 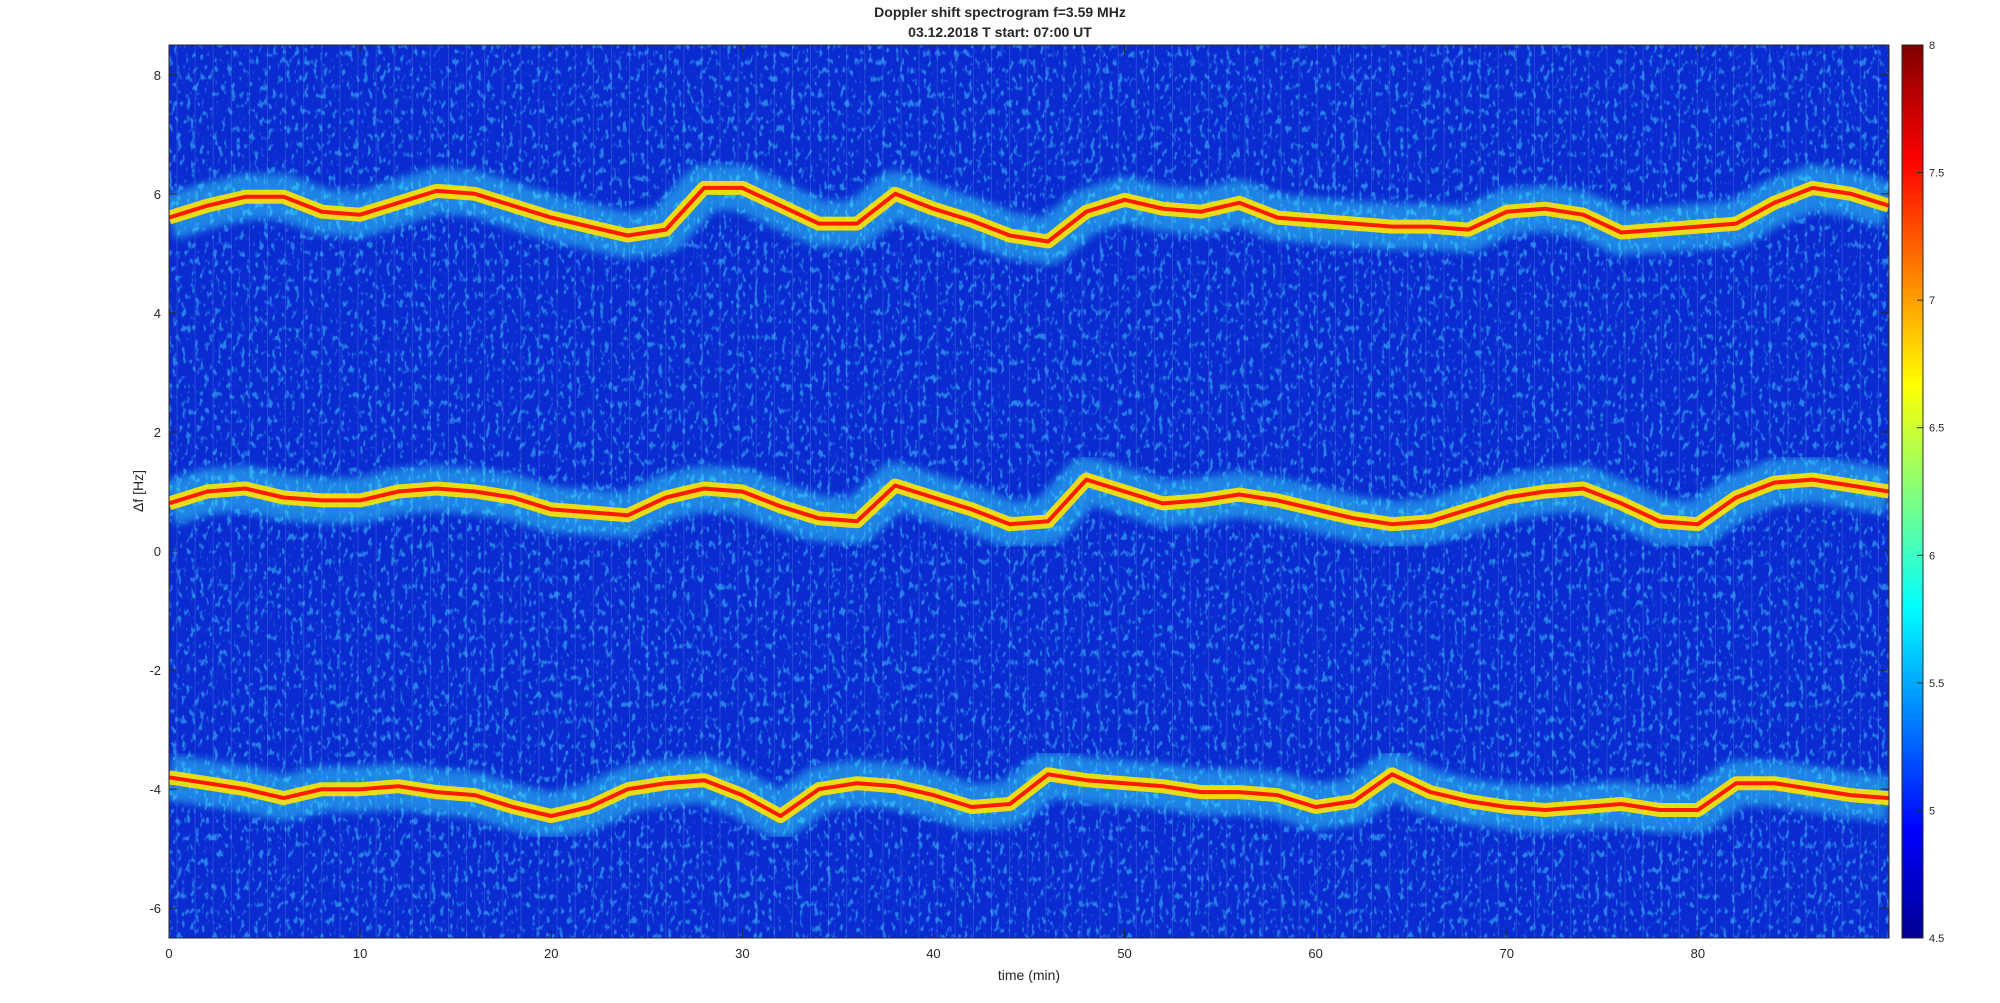 I want to click on colorbar-tick-label: 4.5, so click(x=1936, y=939).